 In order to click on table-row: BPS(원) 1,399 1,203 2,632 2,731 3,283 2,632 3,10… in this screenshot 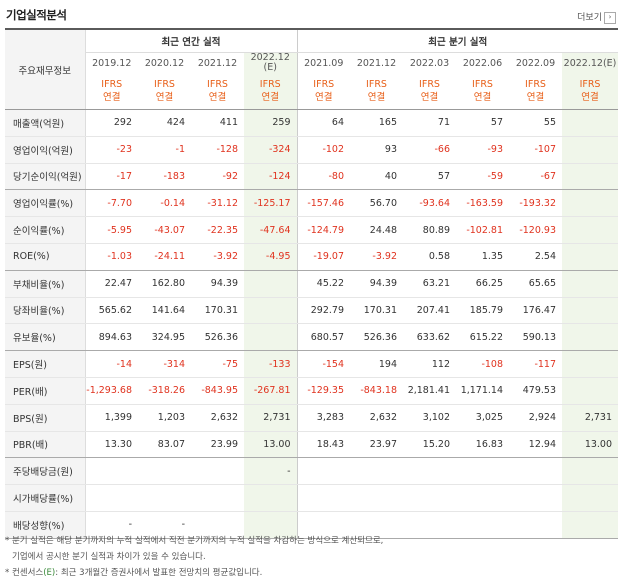, I will do `click(312, 418)`.